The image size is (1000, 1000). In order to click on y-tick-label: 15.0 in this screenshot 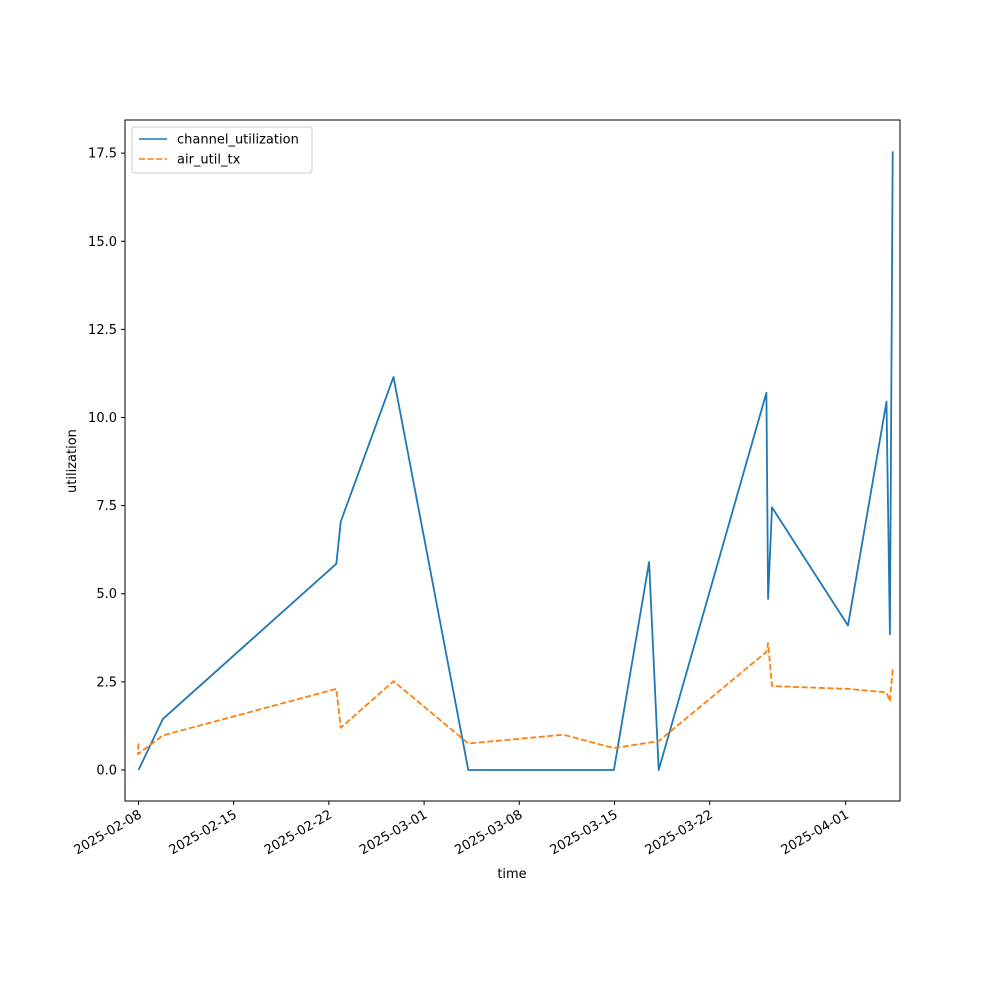, I will do `click(102, 242)`.